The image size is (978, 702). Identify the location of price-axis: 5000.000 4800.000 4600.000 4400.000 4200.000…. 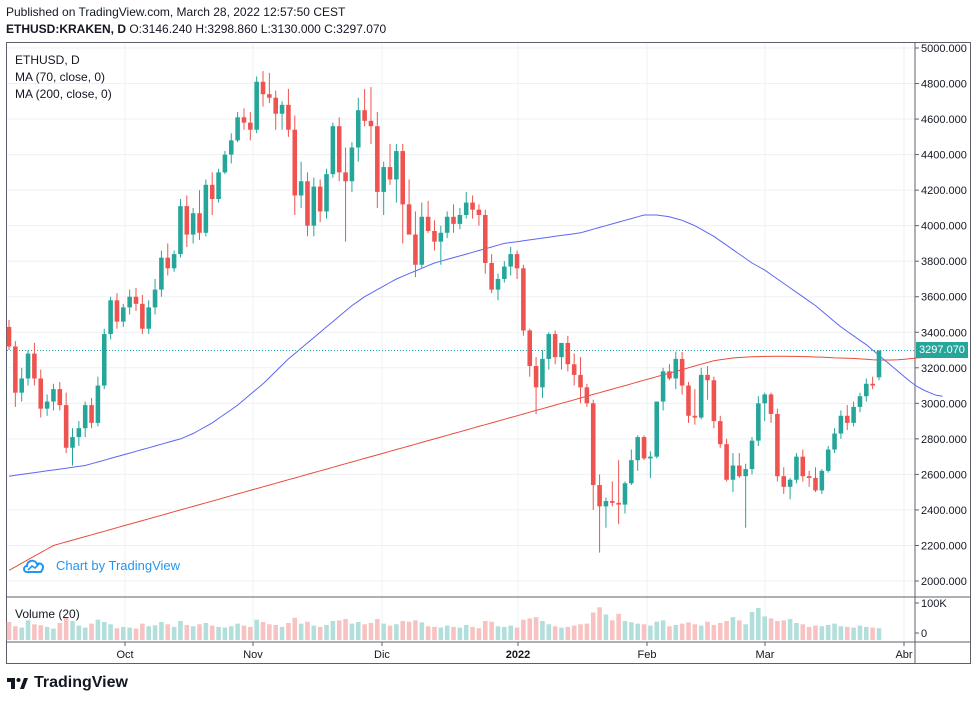
(941, 315).